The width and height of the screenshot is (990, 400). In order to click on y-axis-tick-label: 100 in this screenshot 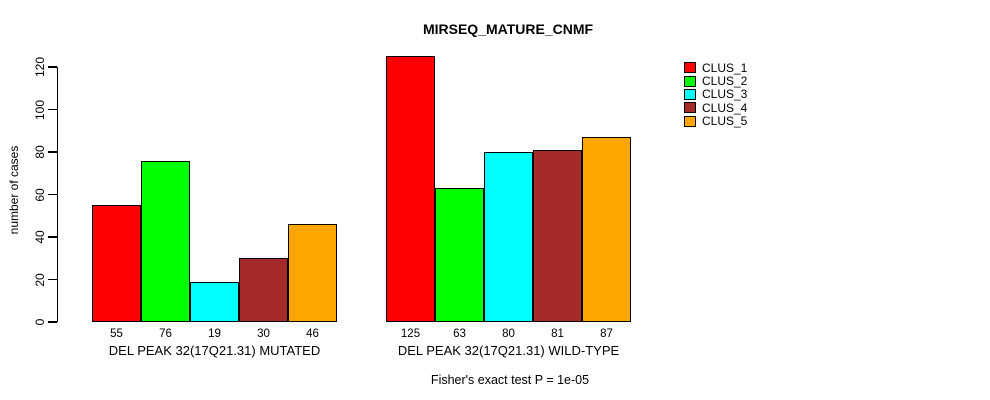, I will do `click(40, 109)`.